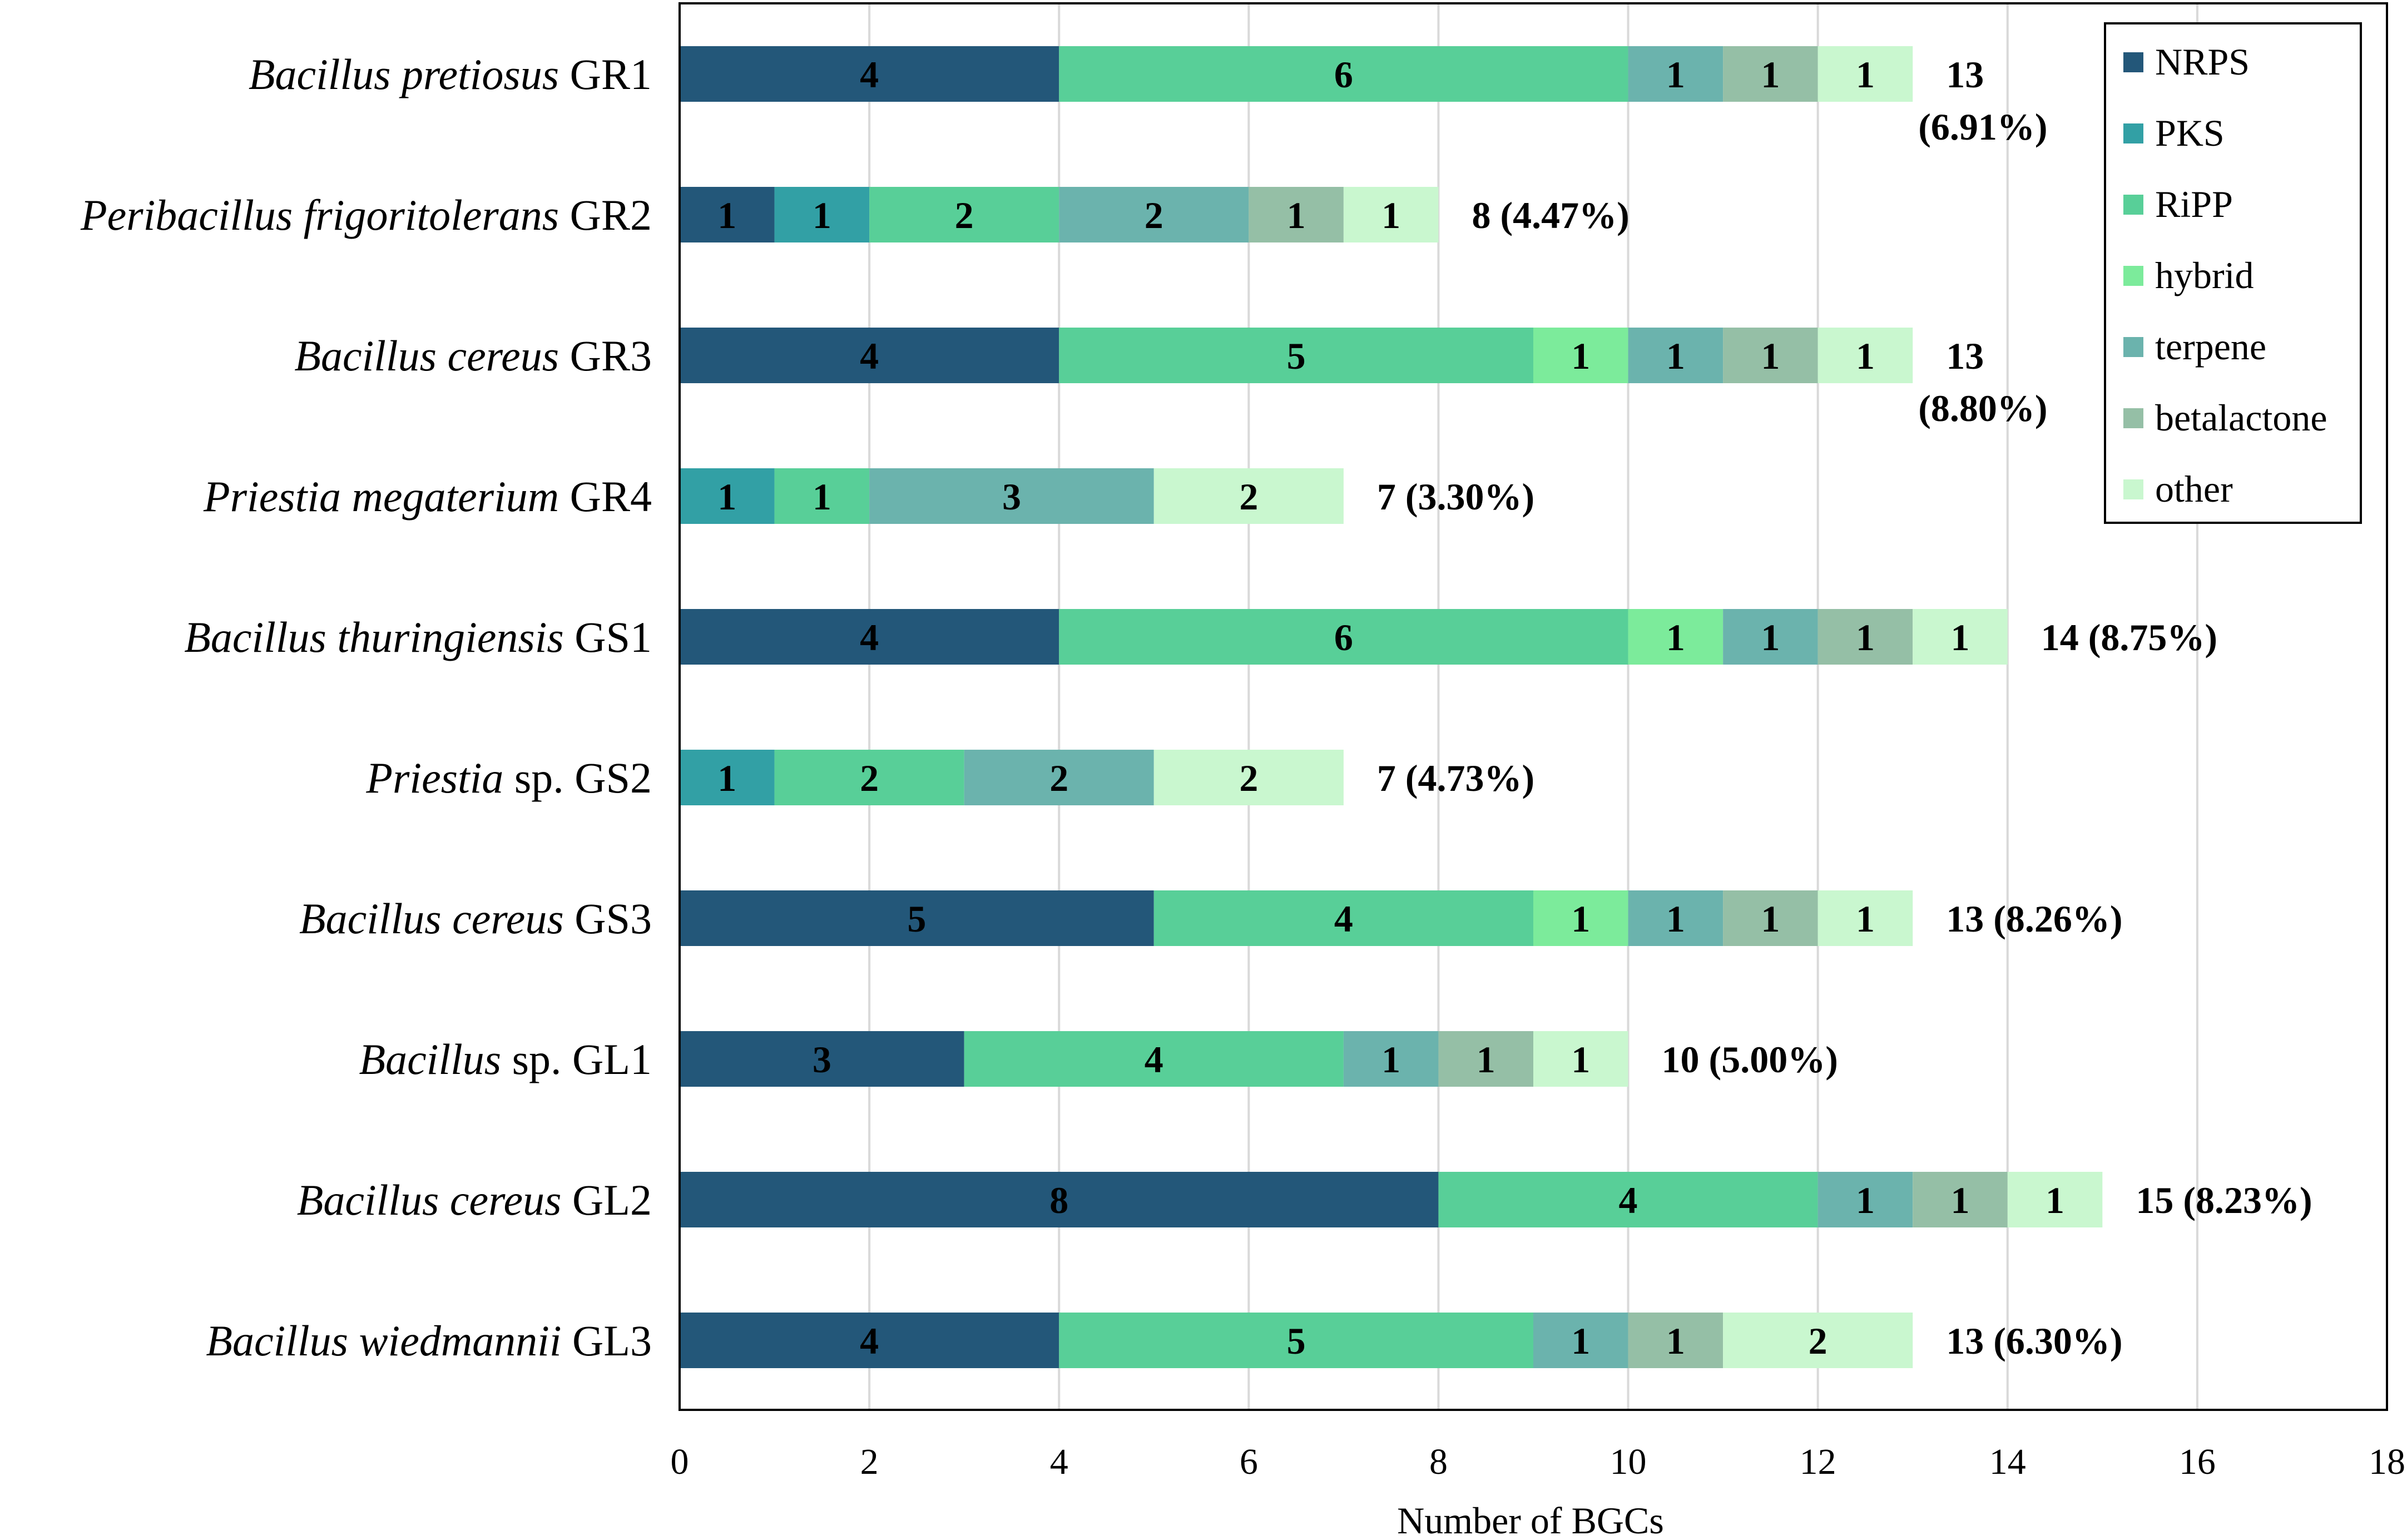  Describe the element at coordinates (607, 1200) in the screenshot. I see `category-label-strain: GL2` at that location.